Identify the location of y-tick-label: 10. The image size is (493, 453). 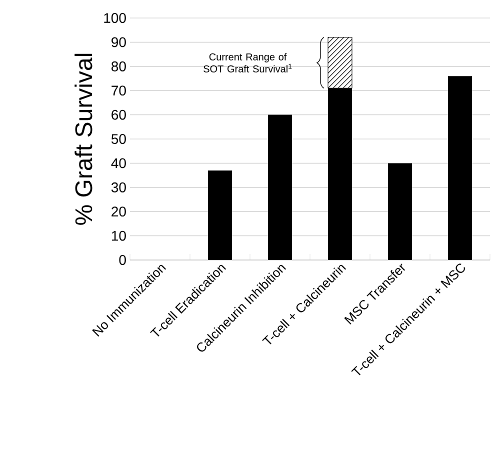
(119, 235).